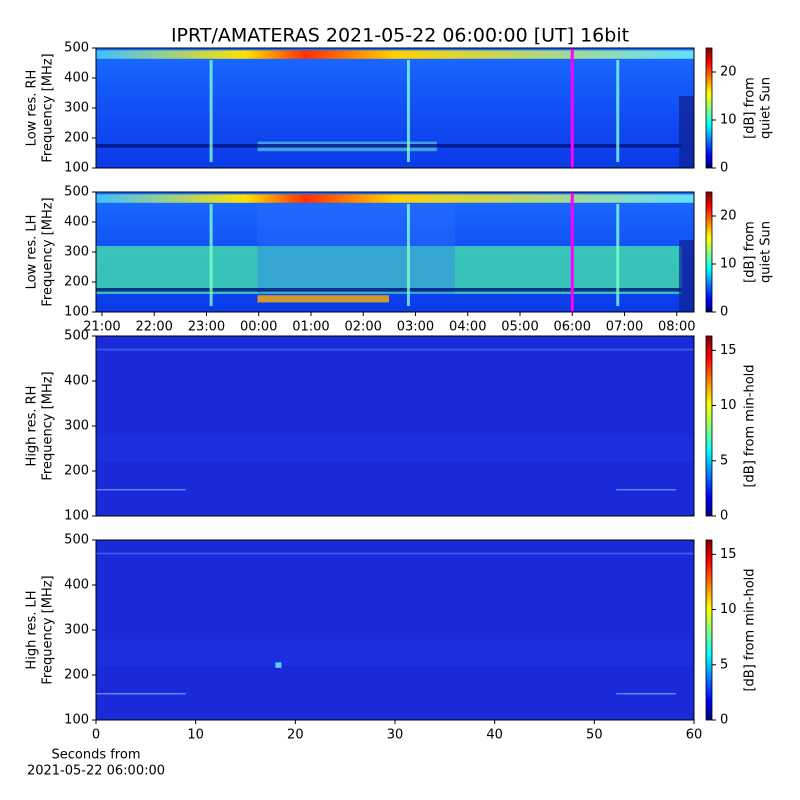  I want to click on x-tick-label: 60, so click(694, 735).